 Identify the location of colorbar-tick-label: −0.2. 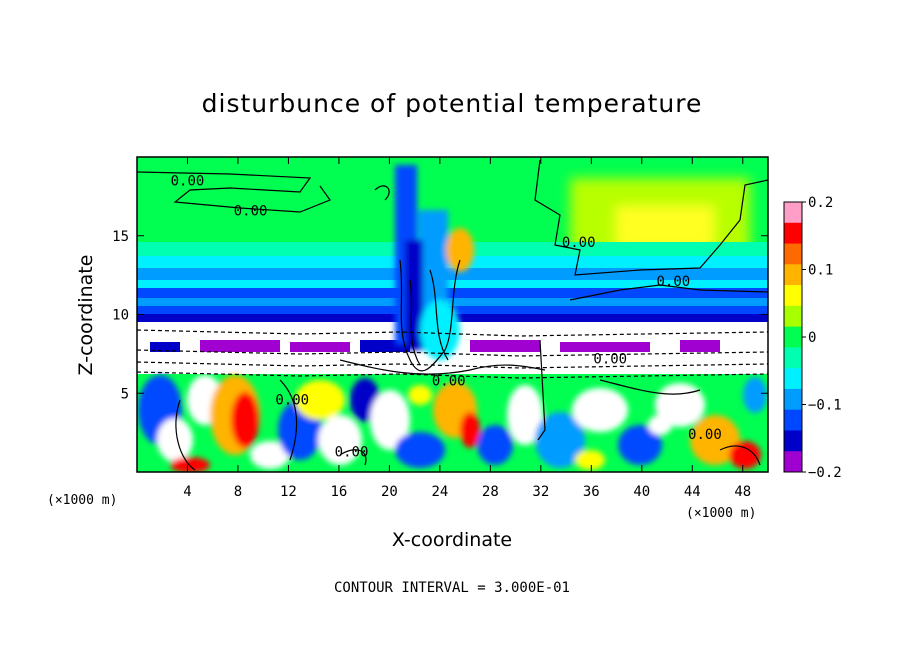
(825, 473).